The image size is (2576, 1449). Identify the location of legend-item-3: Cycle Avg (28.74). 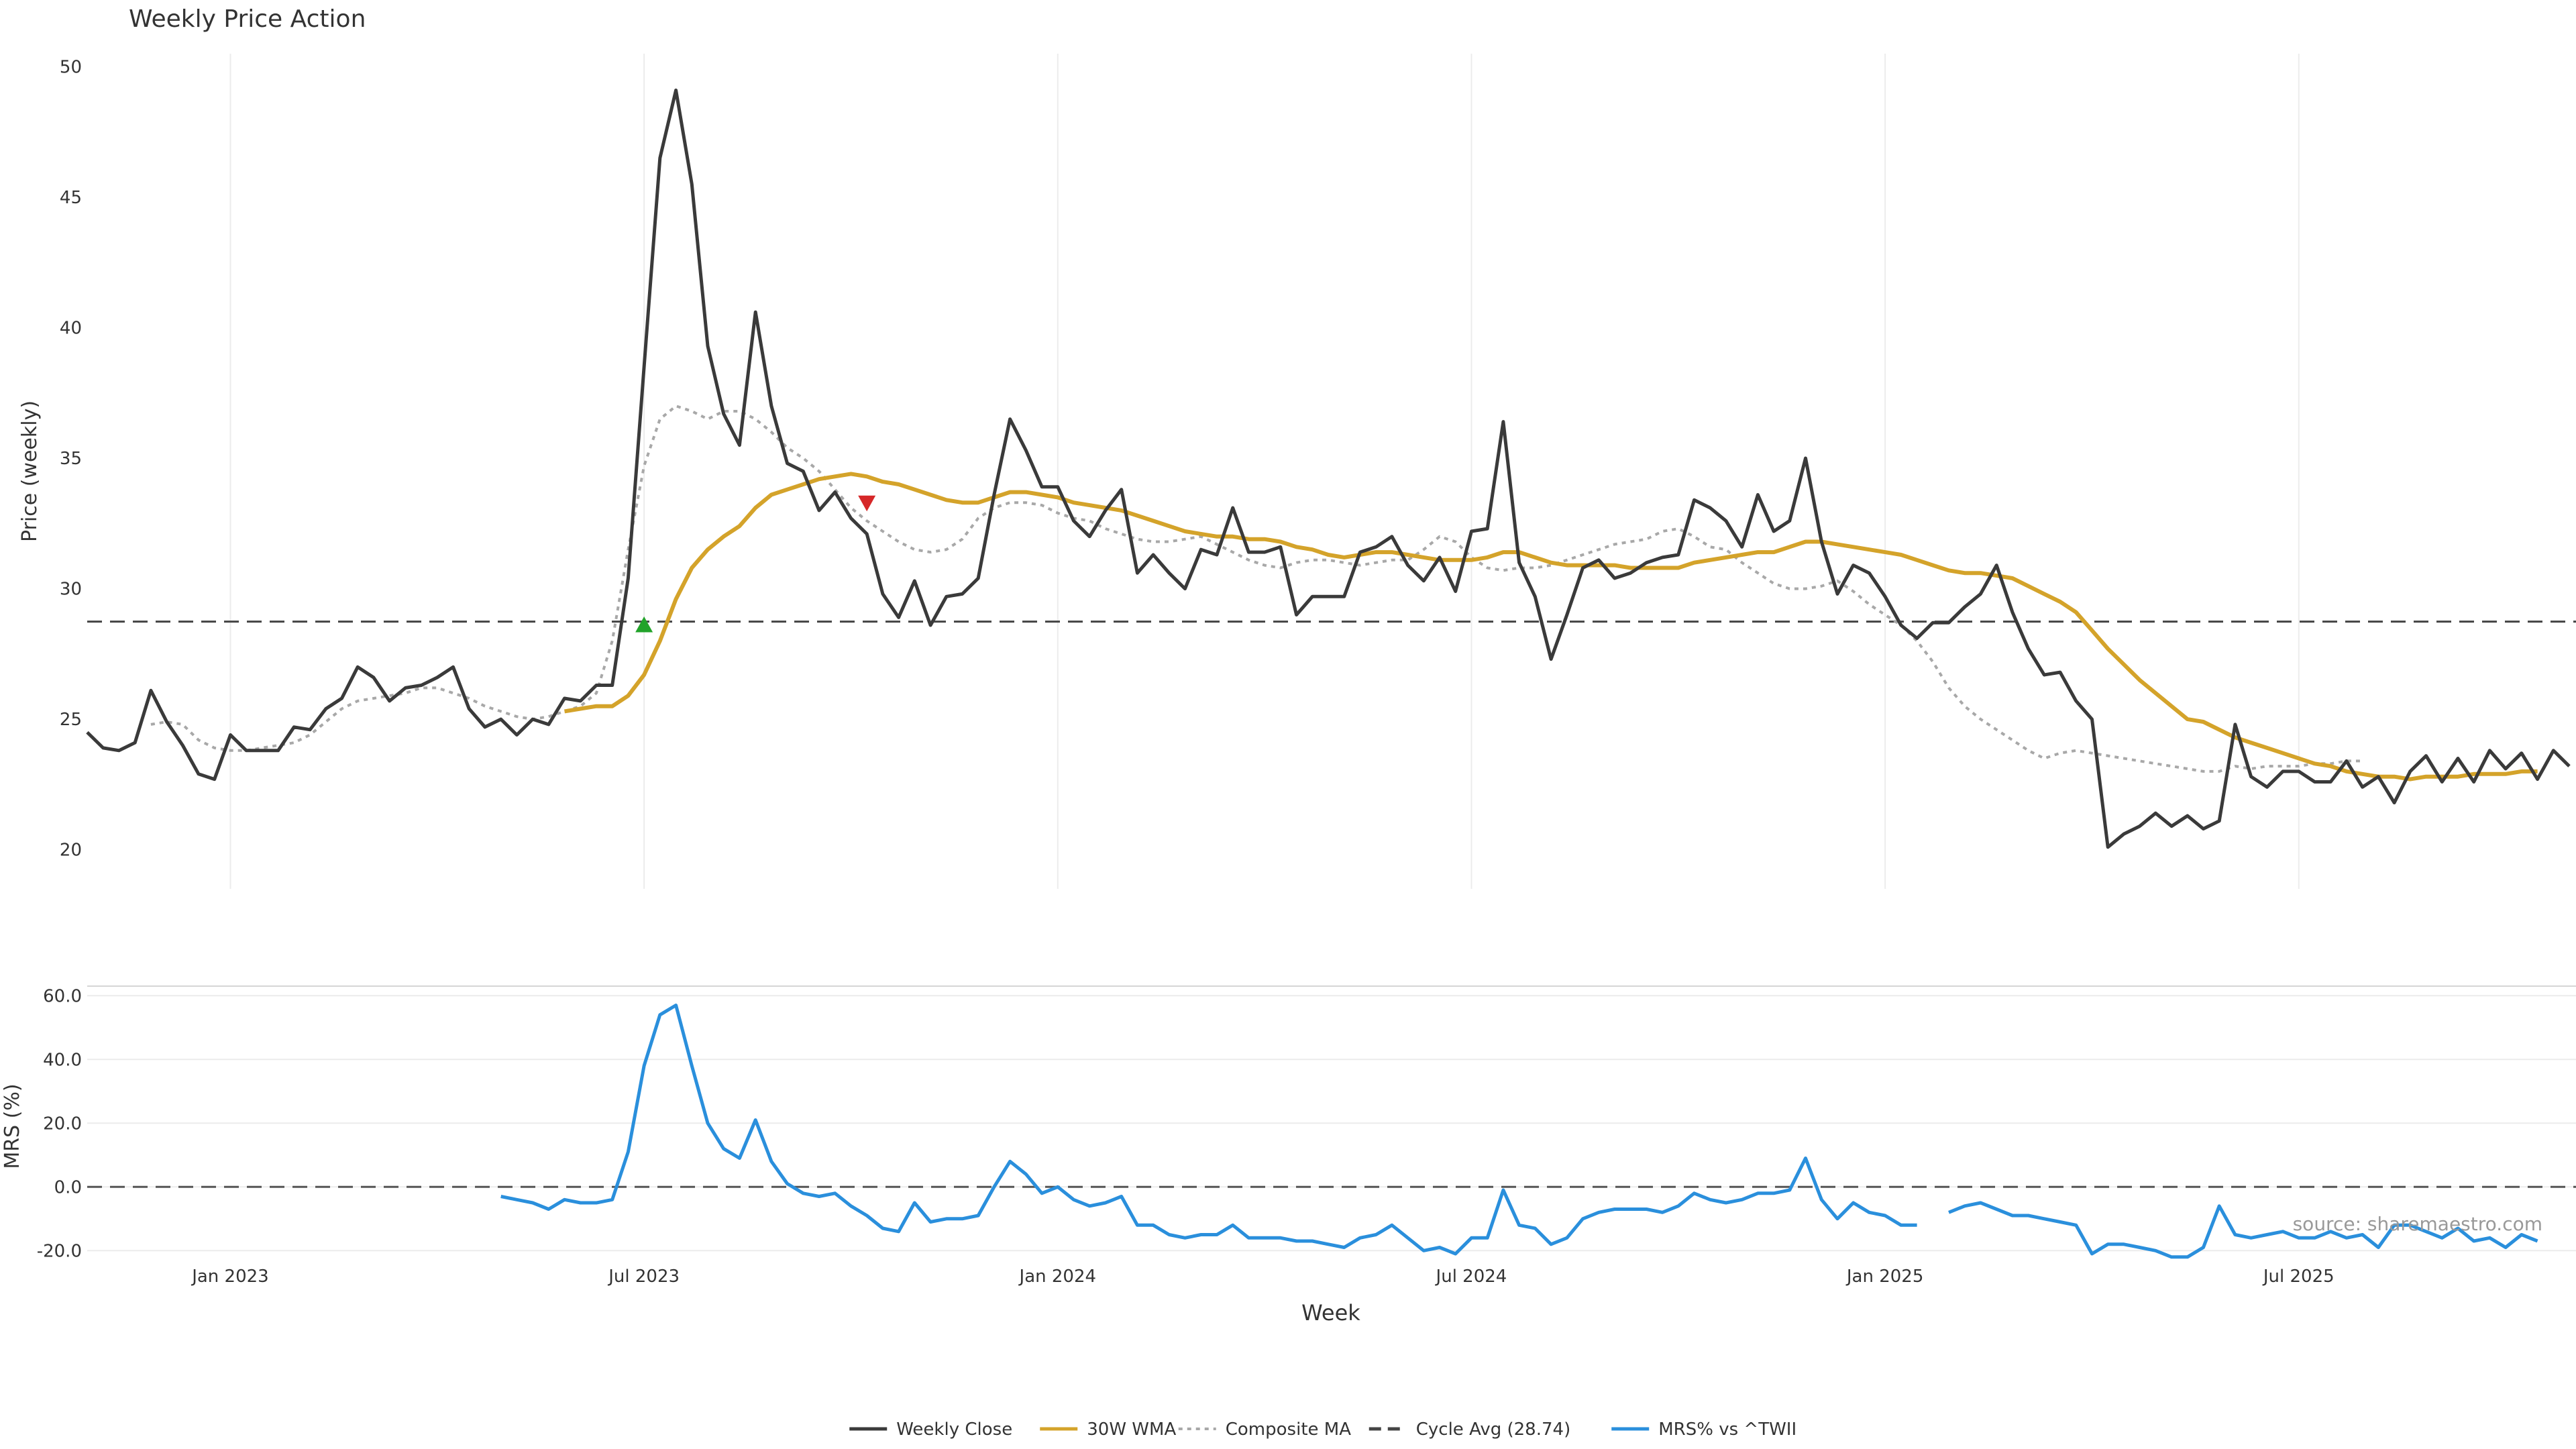
(1469, 1429).